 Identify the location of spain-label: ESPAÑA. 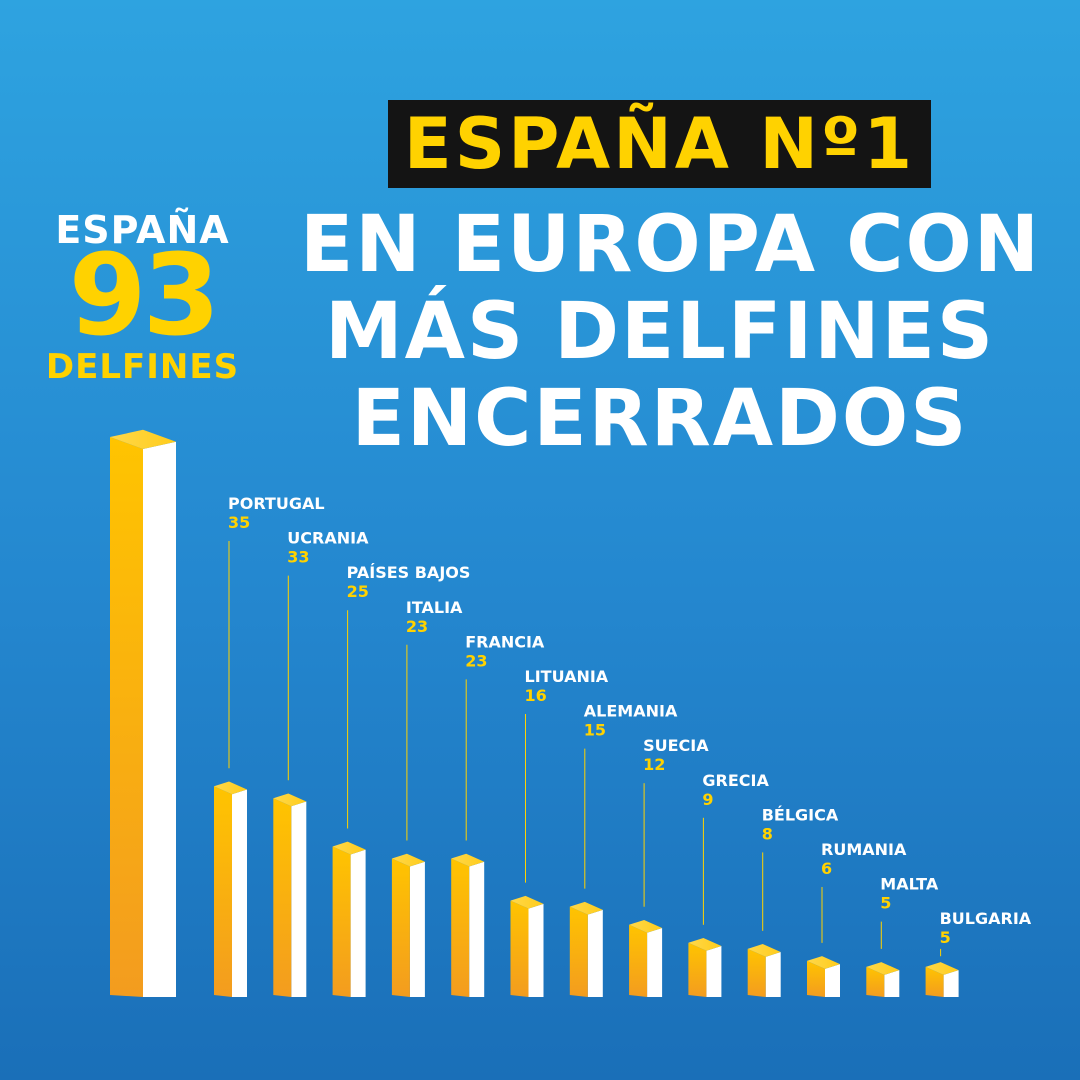
(142, 230).